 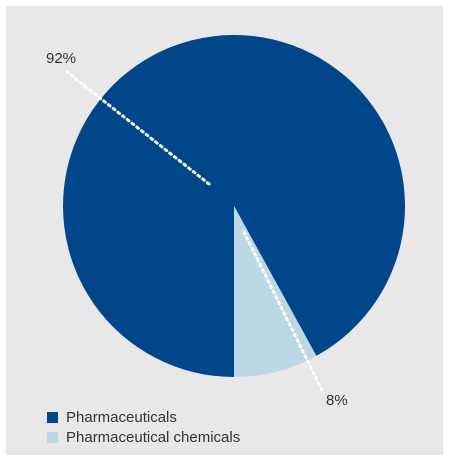 What do you see at coordinates (61, 58) in the screenshot?
I see `slice-label-pharmaceuticals: 92%` at bounding box center [61, 58].